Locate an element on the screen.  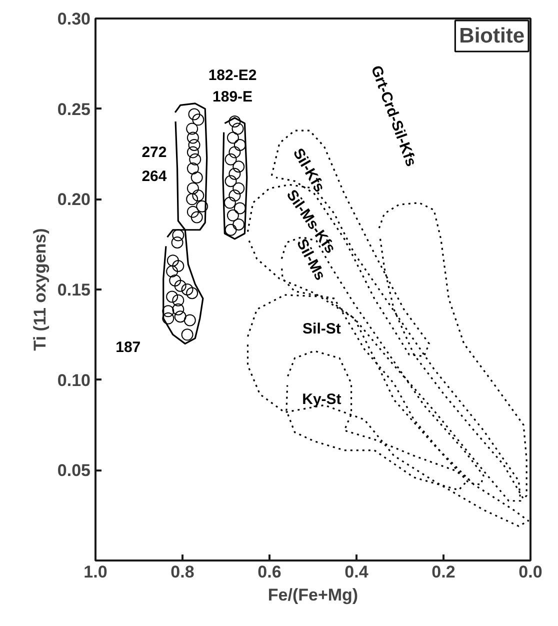
y-tick-label: 0.10 is located at coordinates (74, 380).